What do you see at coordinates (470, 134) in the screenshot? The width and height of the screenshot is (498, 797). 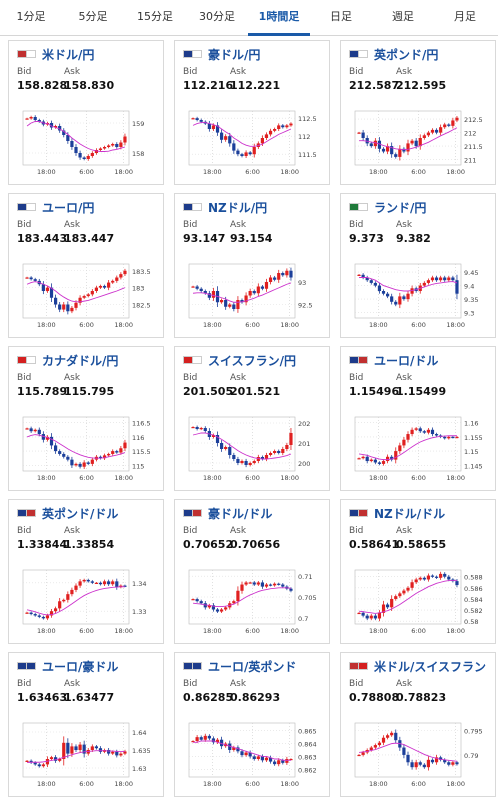 I see `y-tick-label: 212` at bounding box center [470, 134].